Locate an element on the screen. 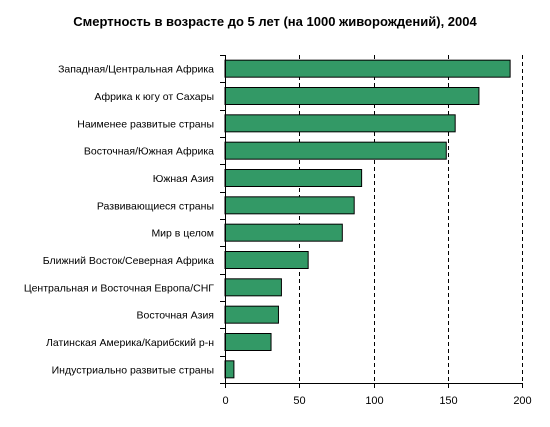 The image size is (550, 427). category-label-7: Ближний Восток/Северная Африка is located at coordinates (128, 261).